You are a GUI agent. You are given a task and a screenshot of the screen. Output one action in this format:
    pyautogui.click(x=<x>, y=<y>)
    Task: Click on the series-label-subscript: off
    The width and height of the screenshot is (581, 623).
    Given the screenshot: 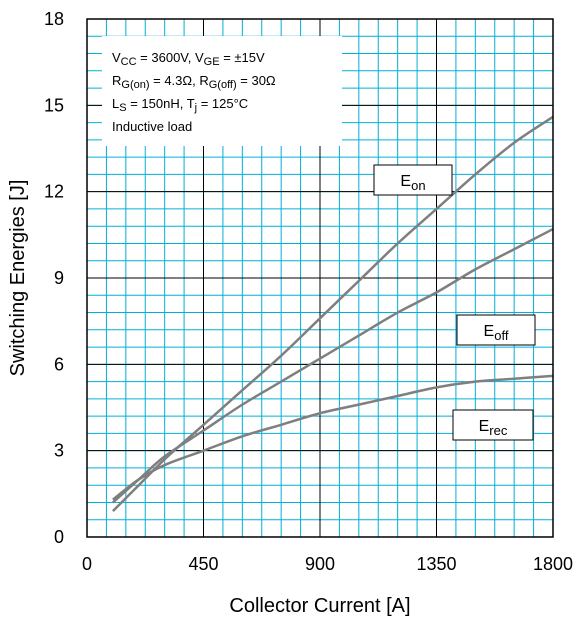 What is the action you would take?
    pyautogui.click(x=501, y=335)
    